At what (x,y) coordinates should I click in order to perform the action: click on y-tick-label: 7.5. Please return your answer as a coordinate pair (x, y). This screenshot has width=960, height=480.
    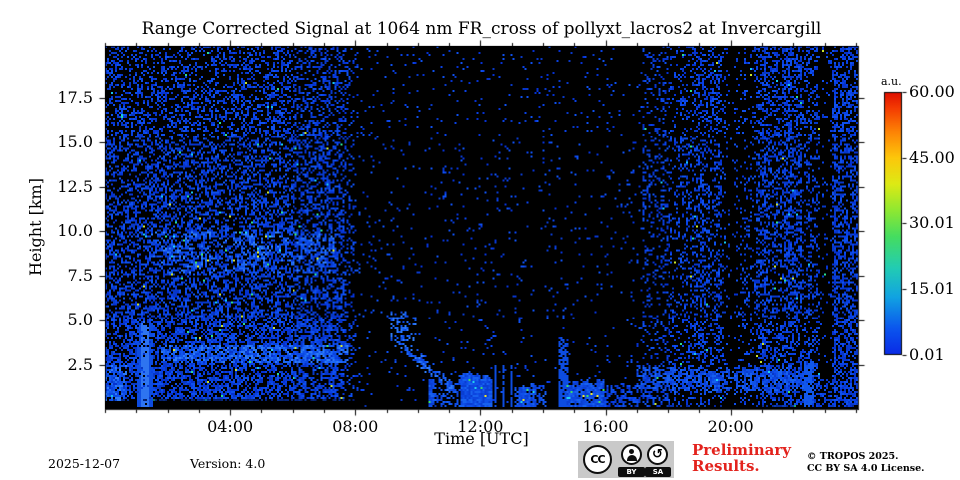
    Looking at the image, I should click on (80, 275).